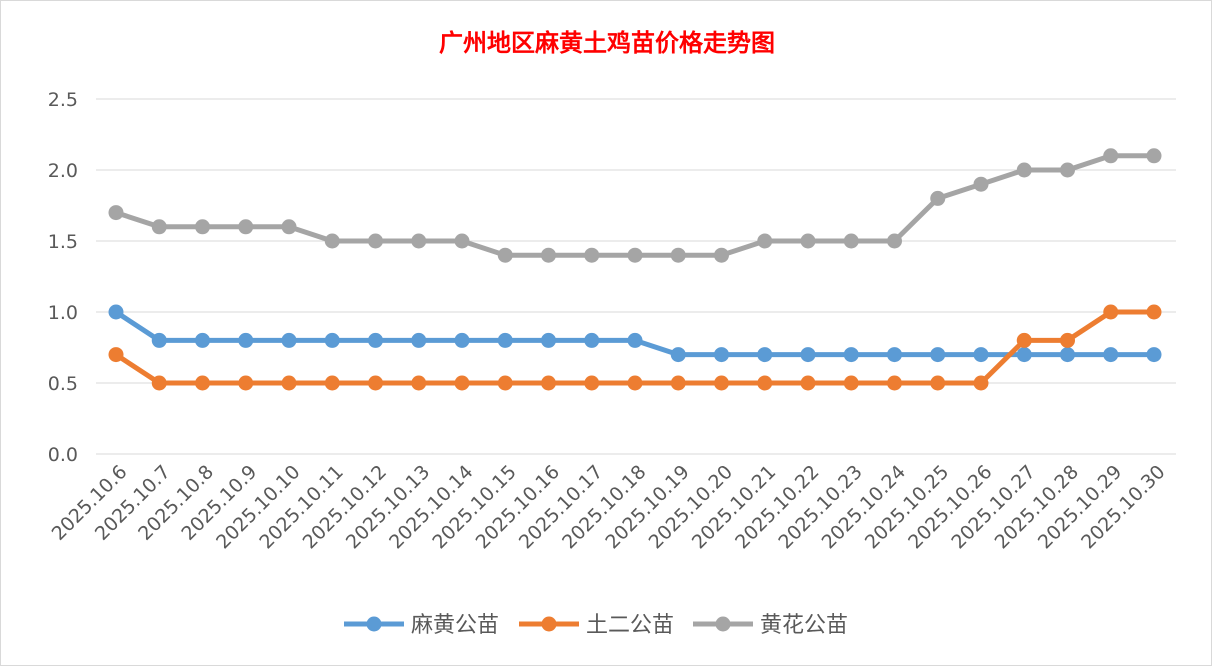  Describe the element at coordinates (63, 384) in the screenshot. I see `y-tick-label: 0.5` at that location.